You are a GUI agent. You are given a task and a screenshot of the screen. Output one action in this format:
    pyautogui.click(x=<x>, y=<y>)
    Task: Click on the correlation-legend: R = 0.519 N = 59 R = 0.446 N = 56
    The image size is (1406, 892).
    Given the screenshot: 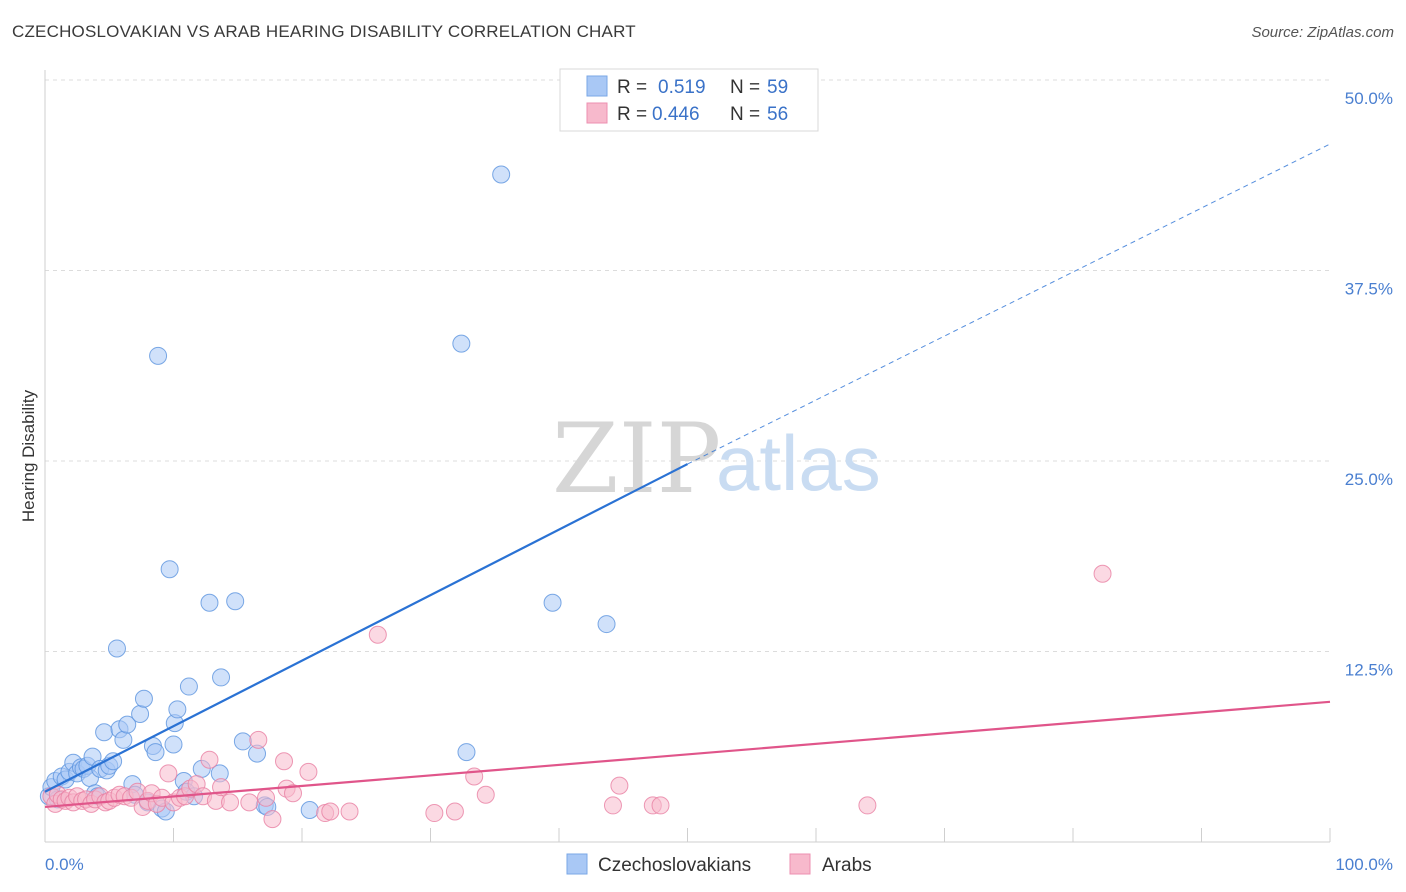 What is the action you would take?
    pyautogui.click(x=689, y=100)
    